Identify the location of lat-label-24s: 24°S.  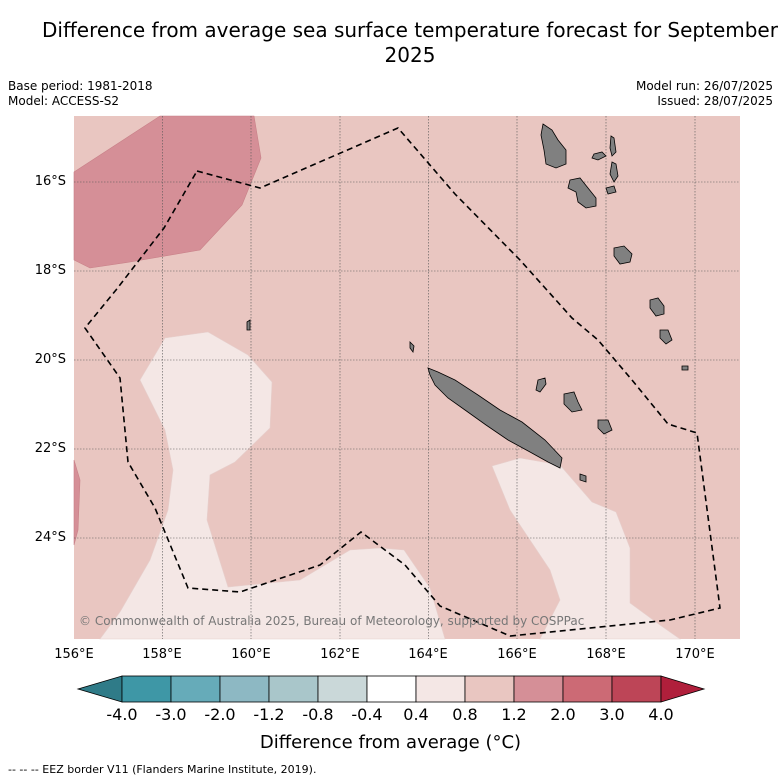
(50, 537).